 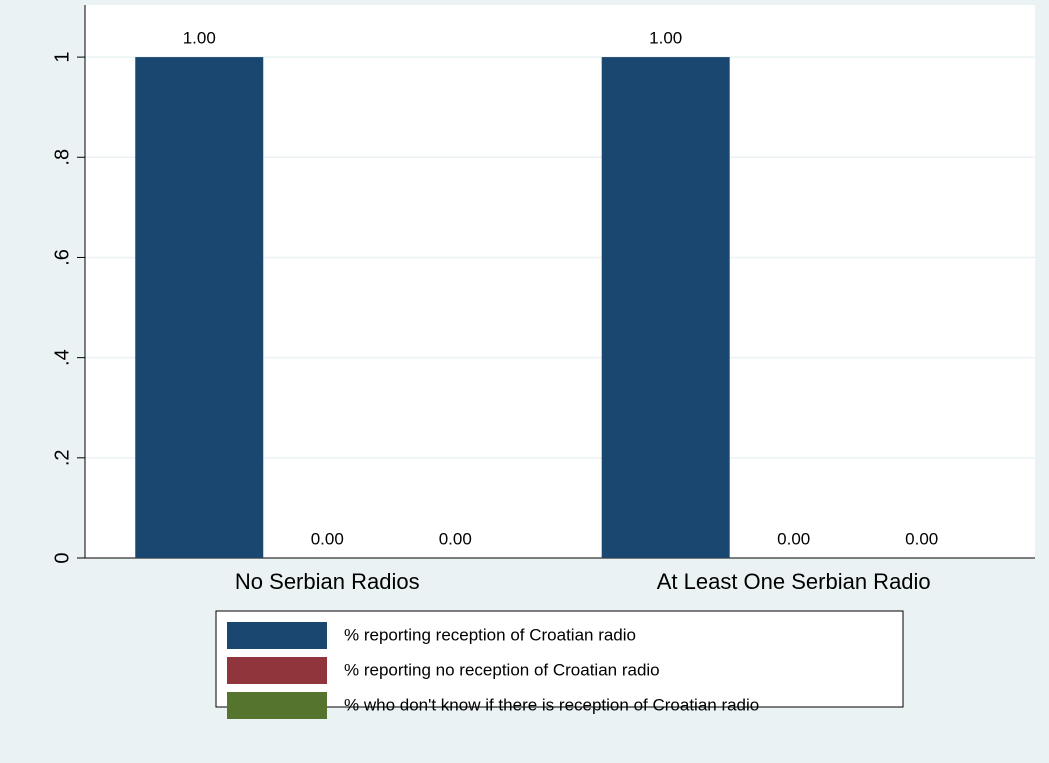 I want to click on legend-box, so click(x=559, y=659).